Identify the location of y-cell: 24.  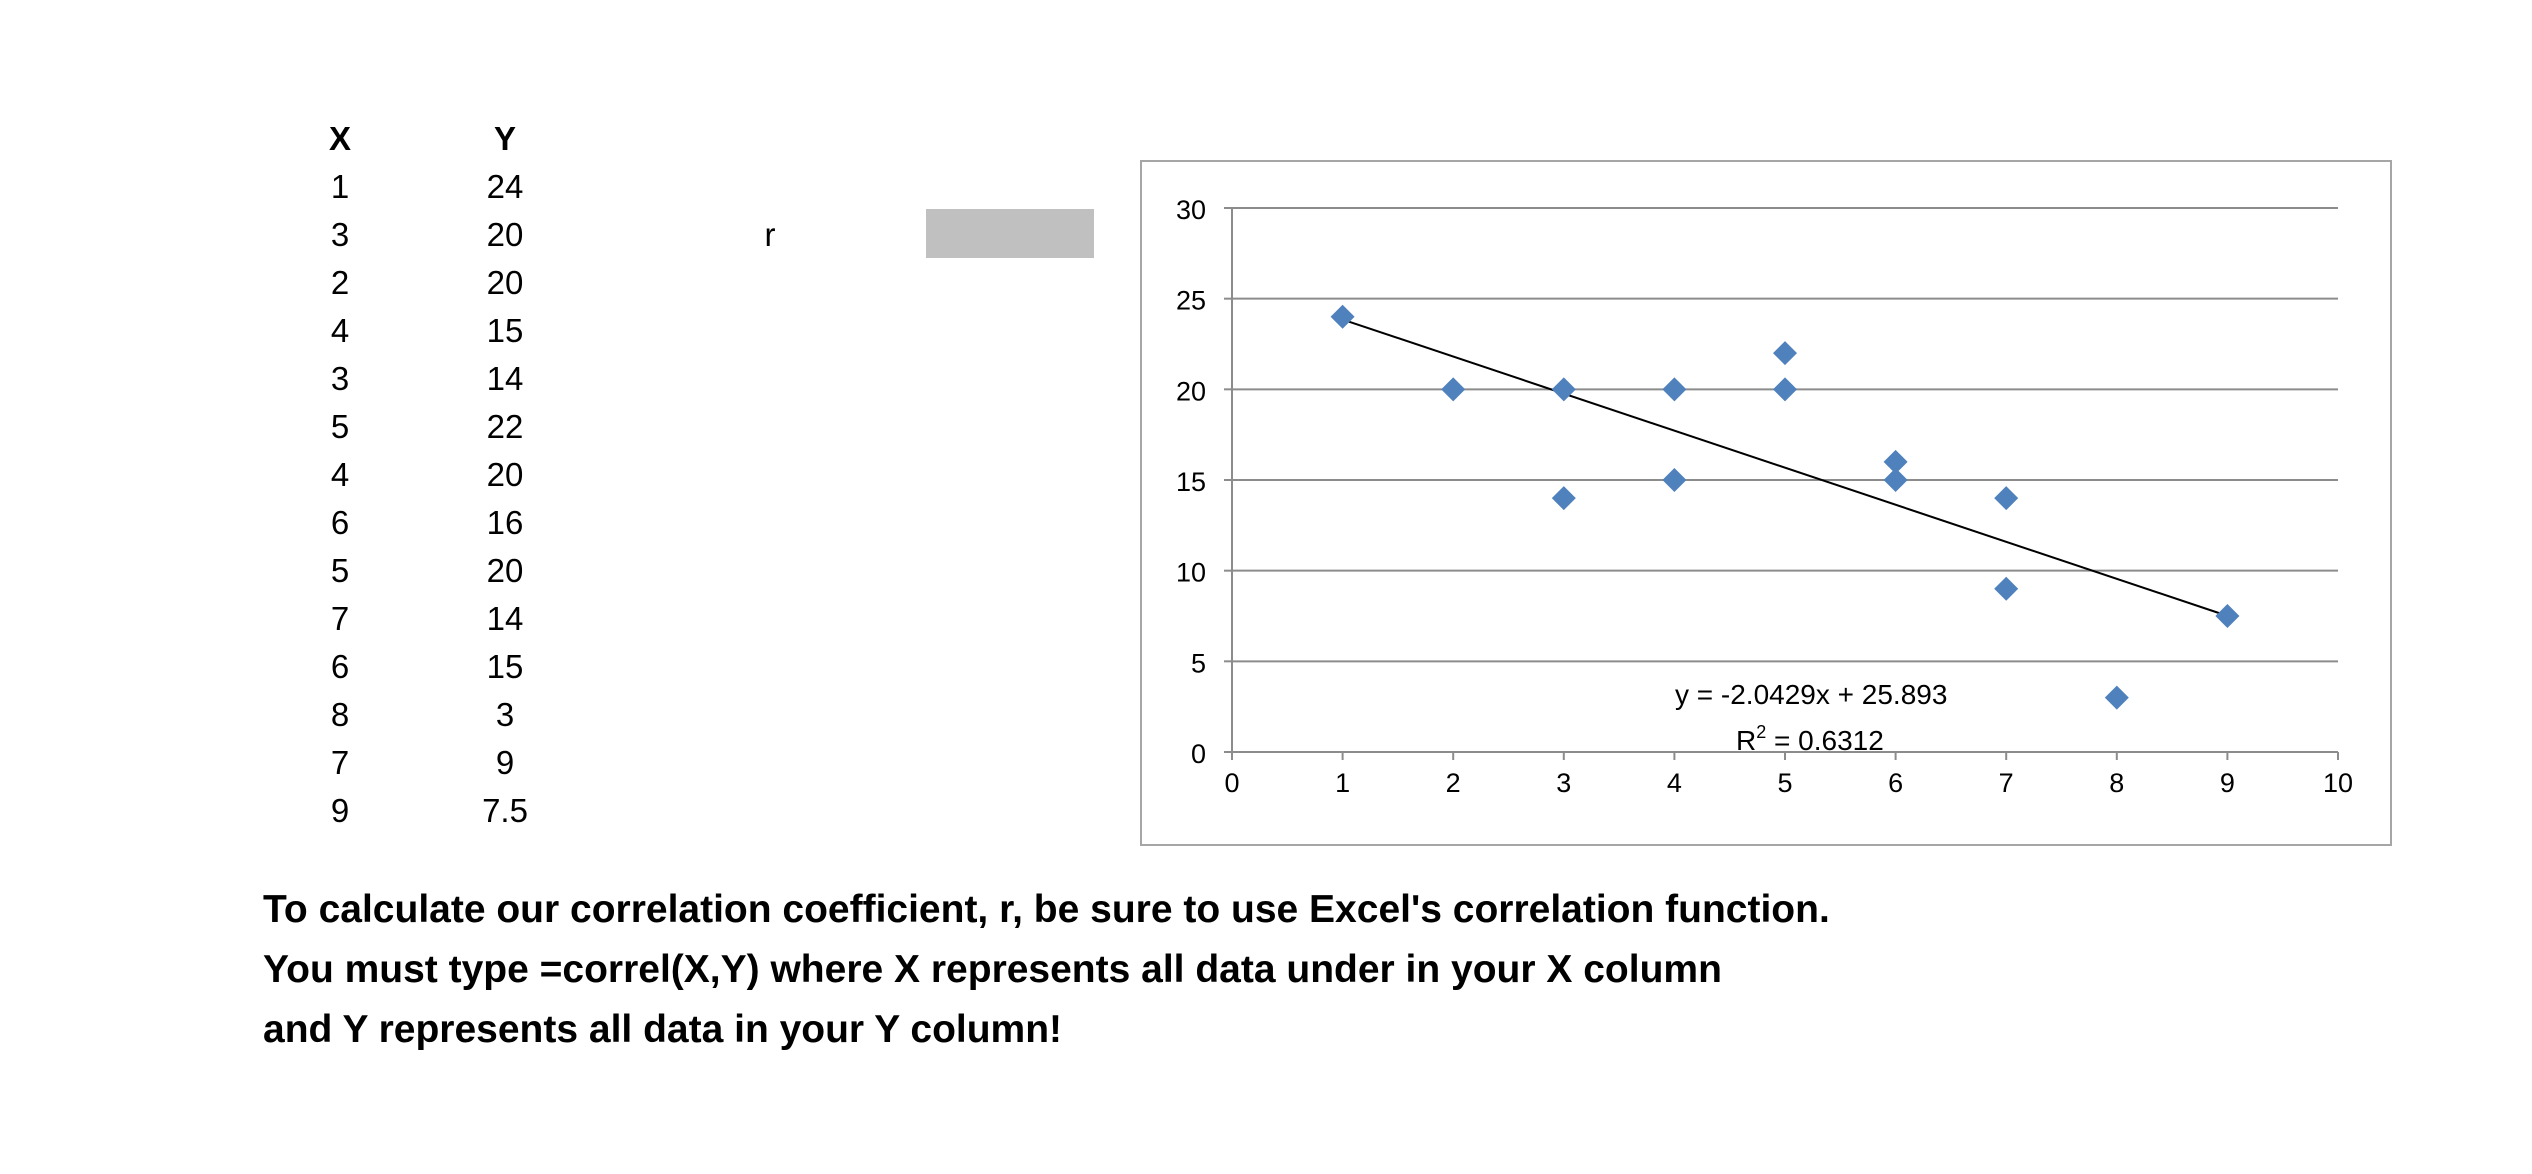
(505, 186).